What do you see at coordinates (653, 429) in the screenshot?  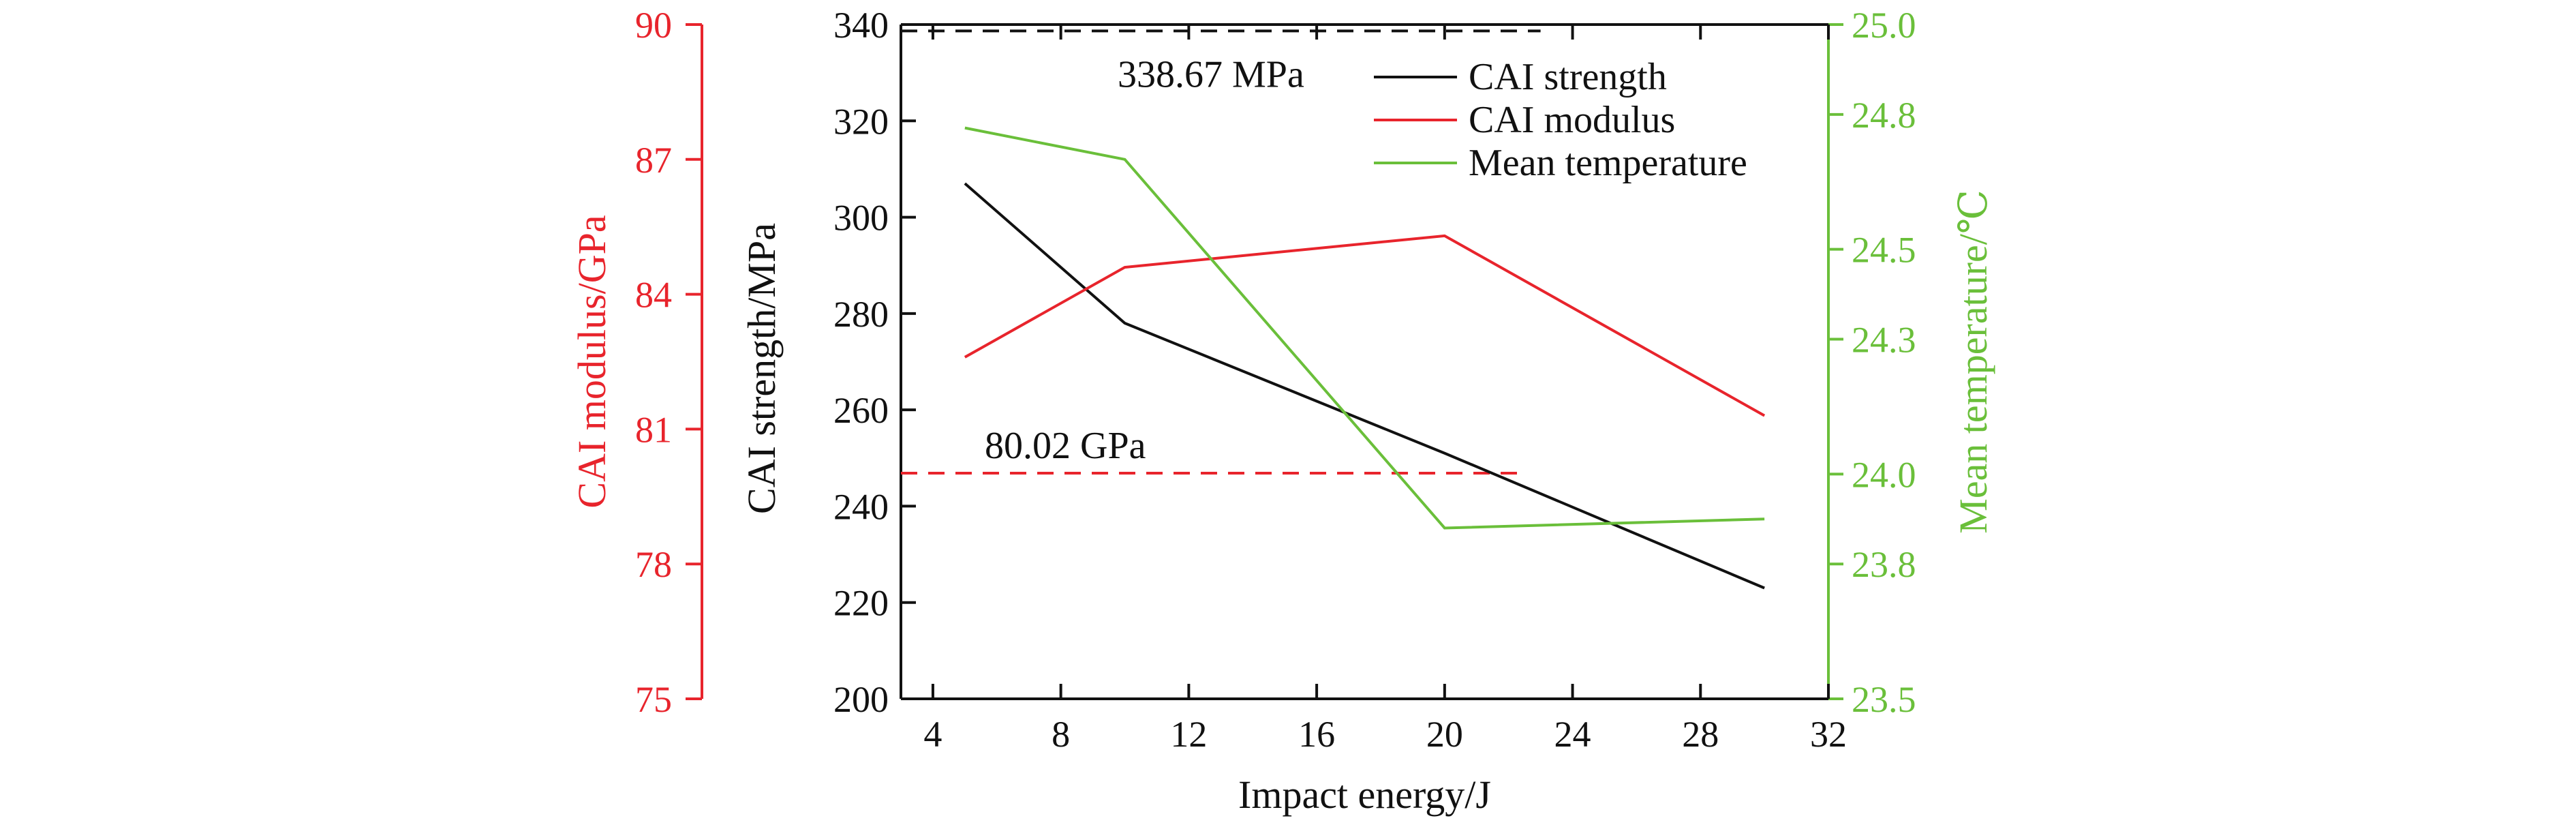 I see `modulus-tick-label: 81` at bounding box center [653, 429].